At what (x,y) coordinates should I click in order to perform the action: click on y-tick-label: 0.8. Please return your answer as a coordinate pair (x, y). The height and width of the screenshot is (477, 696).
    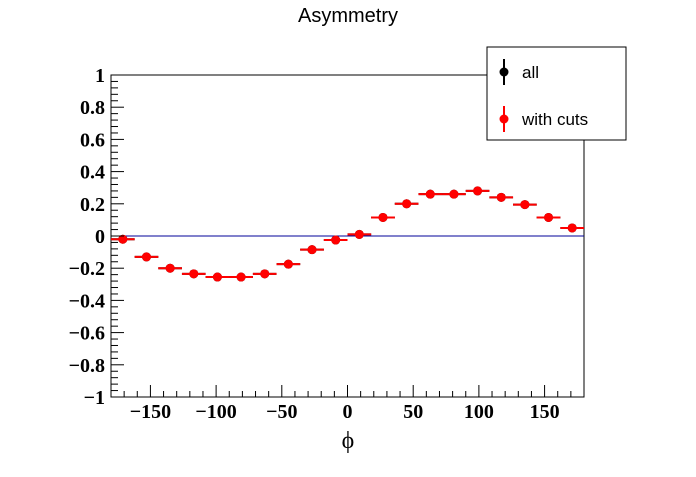
    Looking at the image, I should click on (92, 108).